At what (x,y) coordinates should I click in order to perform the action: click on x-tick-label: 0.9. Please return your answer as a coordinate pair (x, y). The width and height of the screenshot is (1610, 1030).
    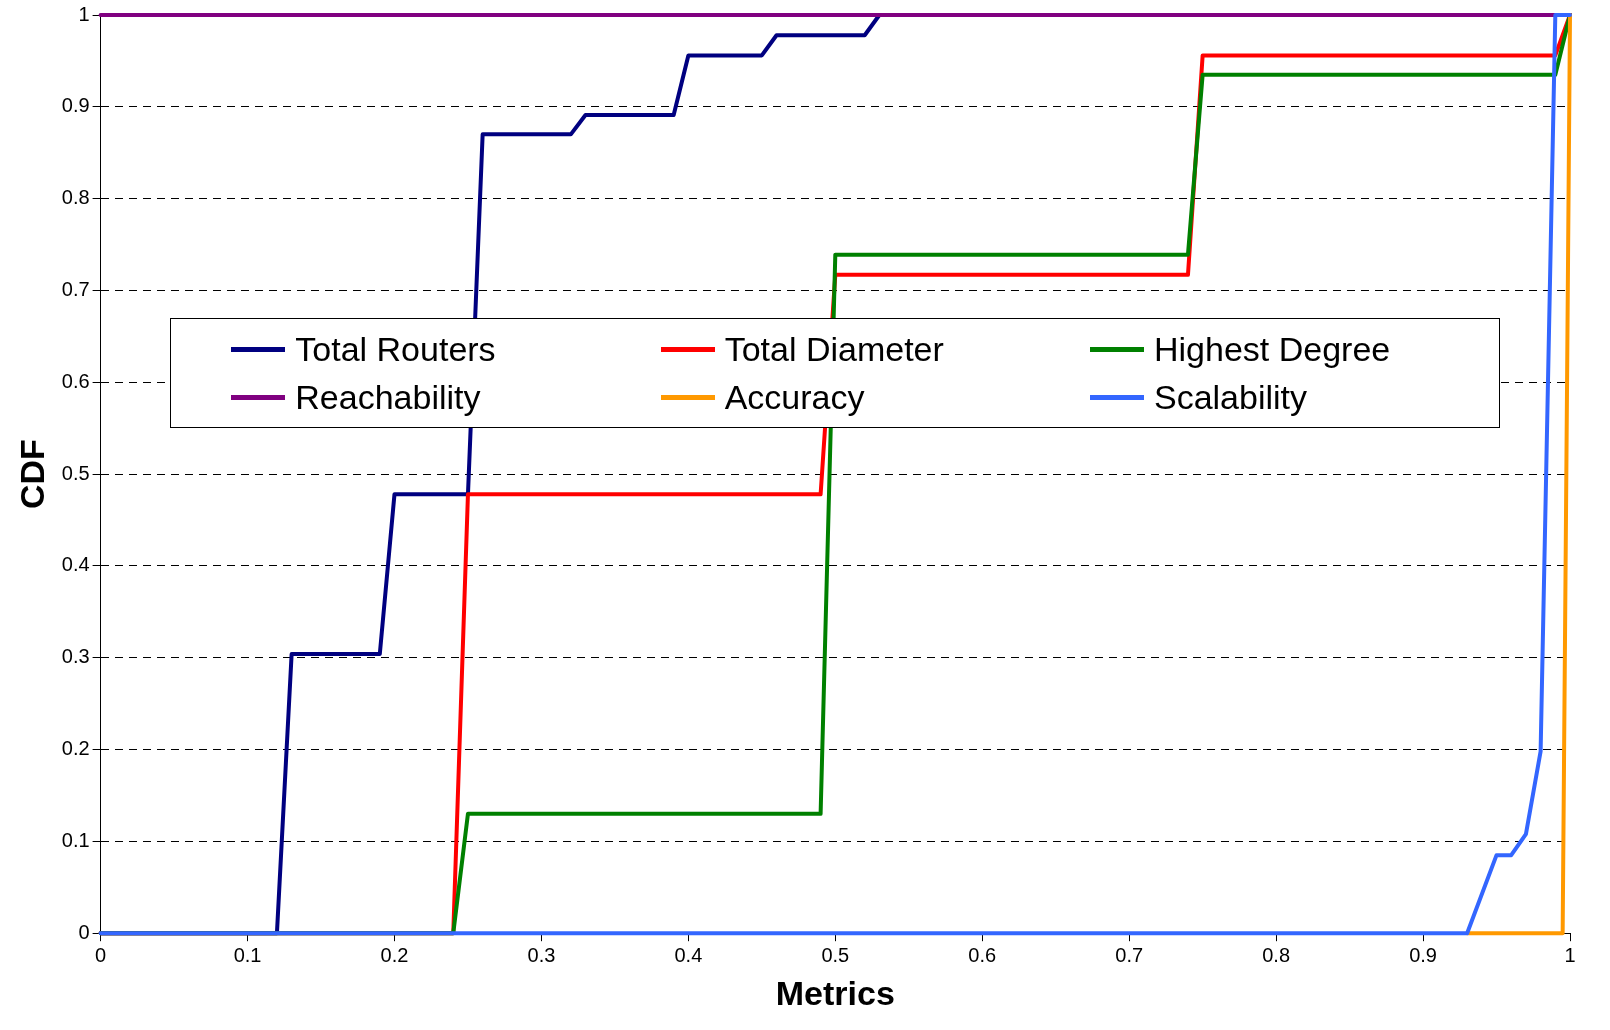
    Looking at the image, I should click on (1423, 954).